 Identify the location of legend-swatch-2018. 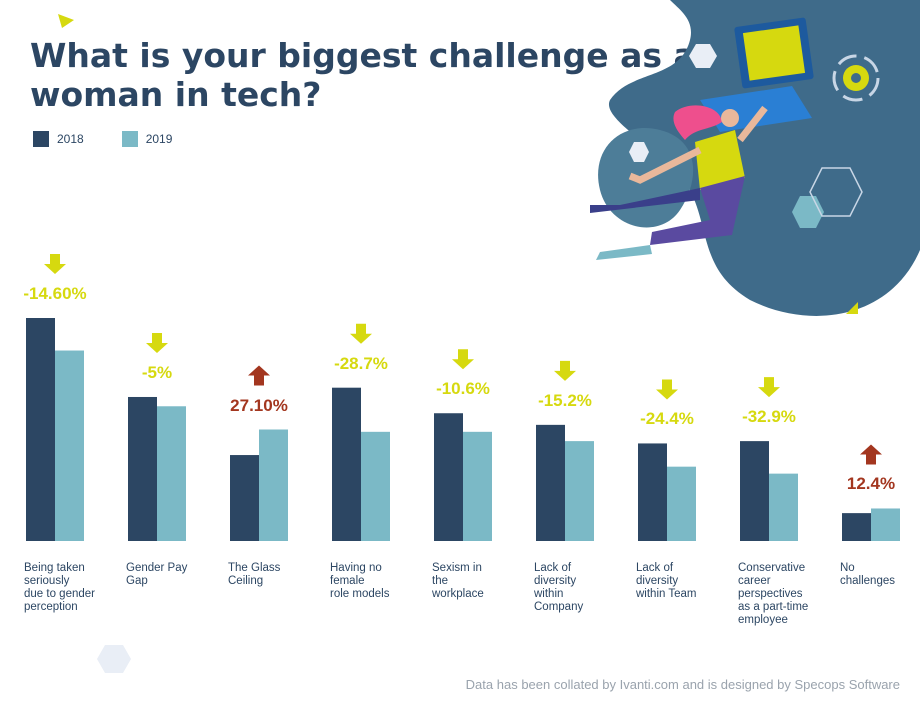
(41, 139).